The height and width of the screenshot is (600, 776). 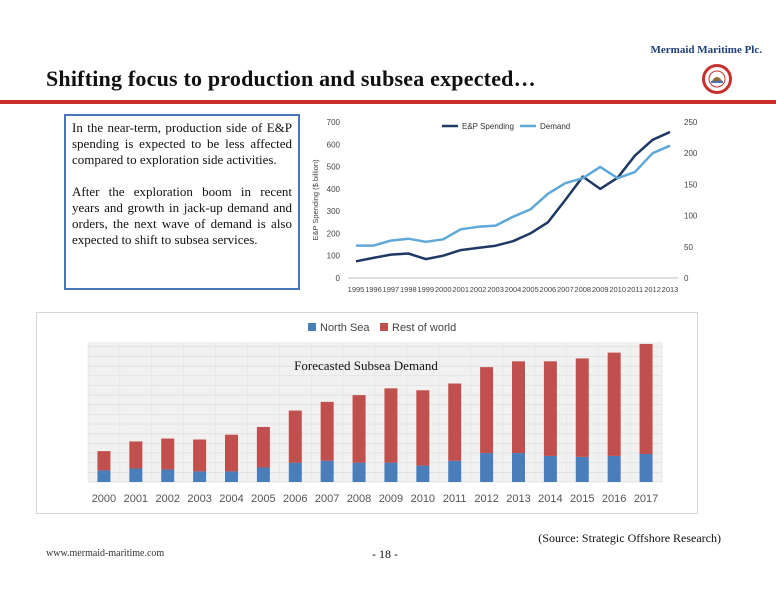 I want to click on x-tick-label: 2016, so click(x=614, y=499).